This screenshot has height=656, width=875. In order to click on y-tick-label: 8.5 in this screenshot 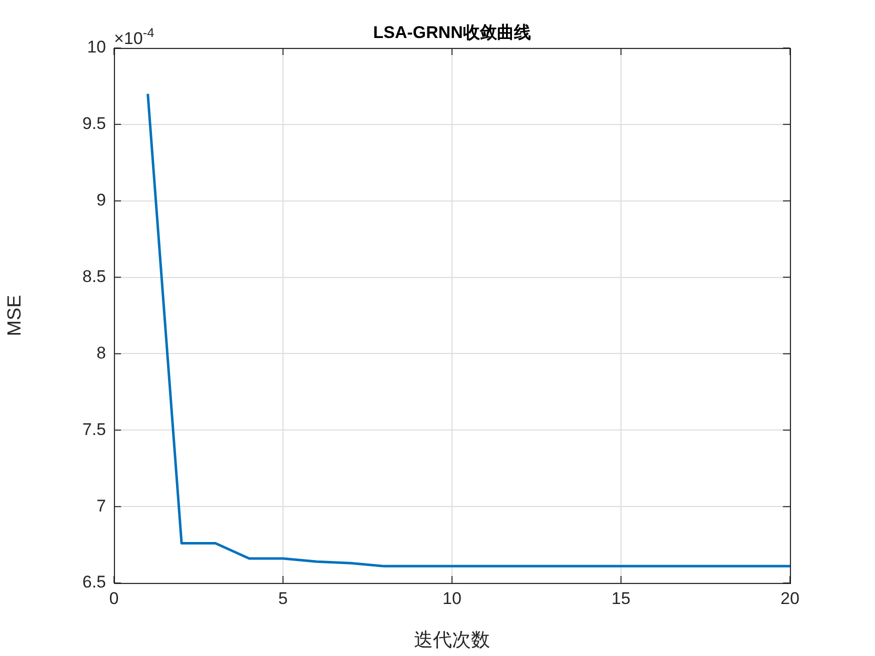, I will do `click(94, 276)`.